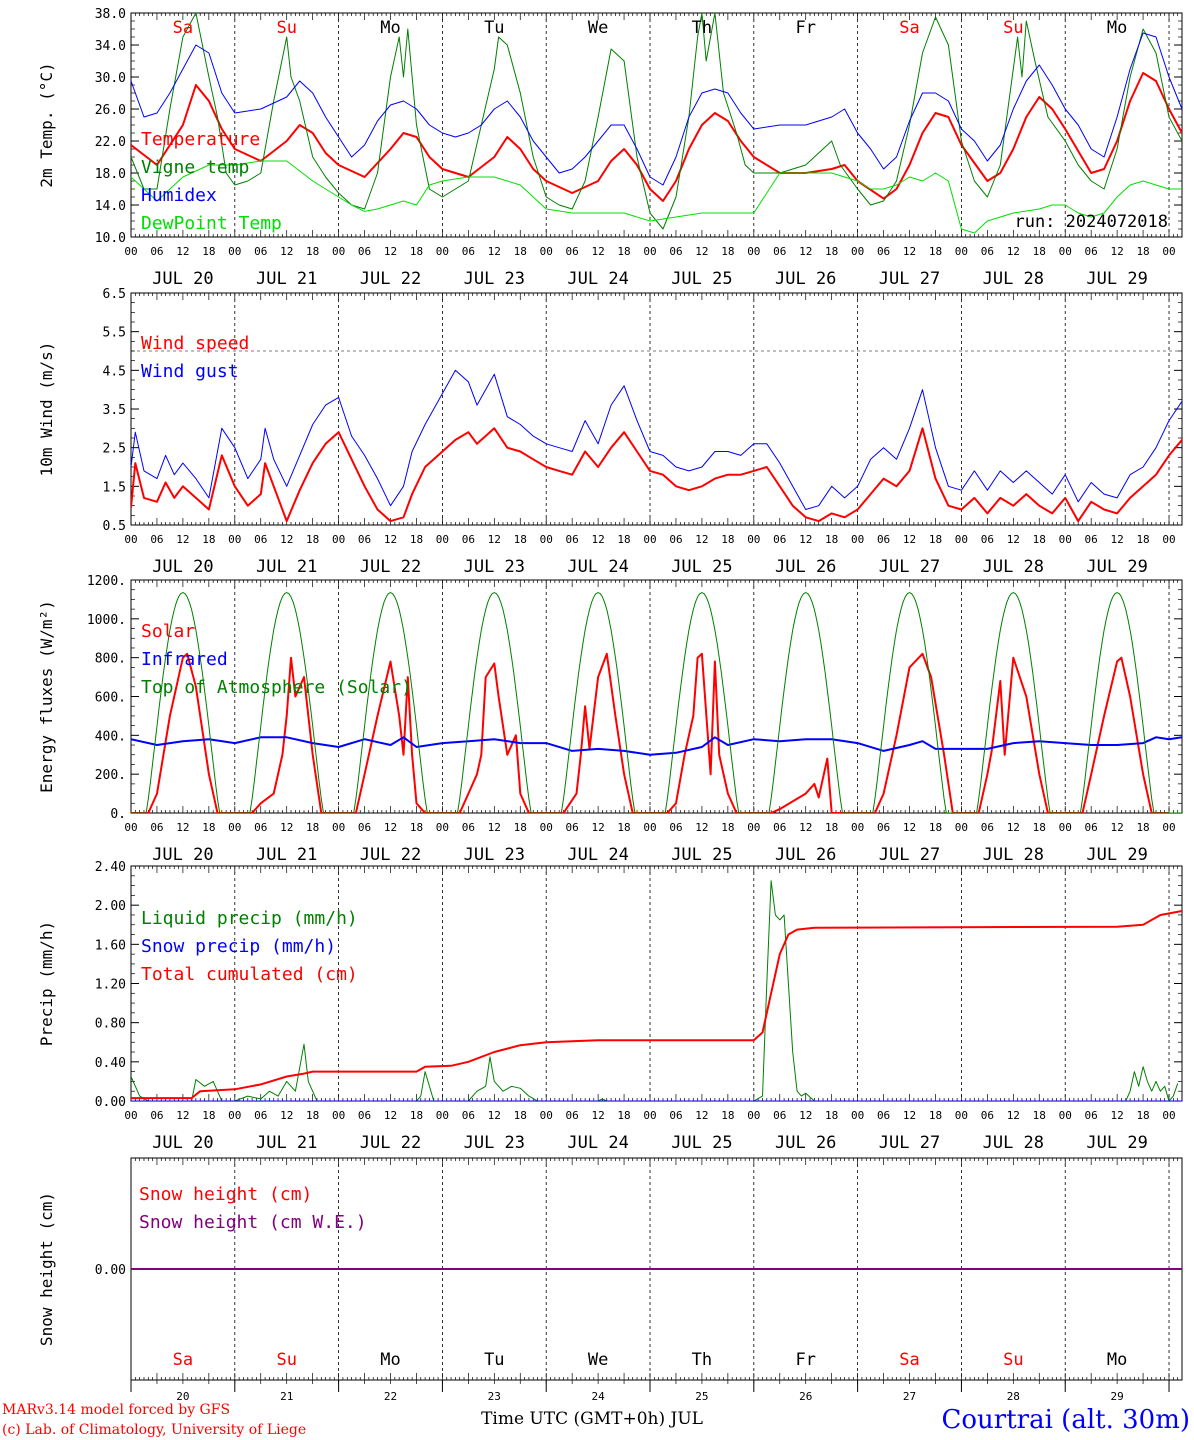  What do you see at coordinates (168, 631) in the screenshot?
I see `legend-entry: Solar` at bounding box center [168, 631].